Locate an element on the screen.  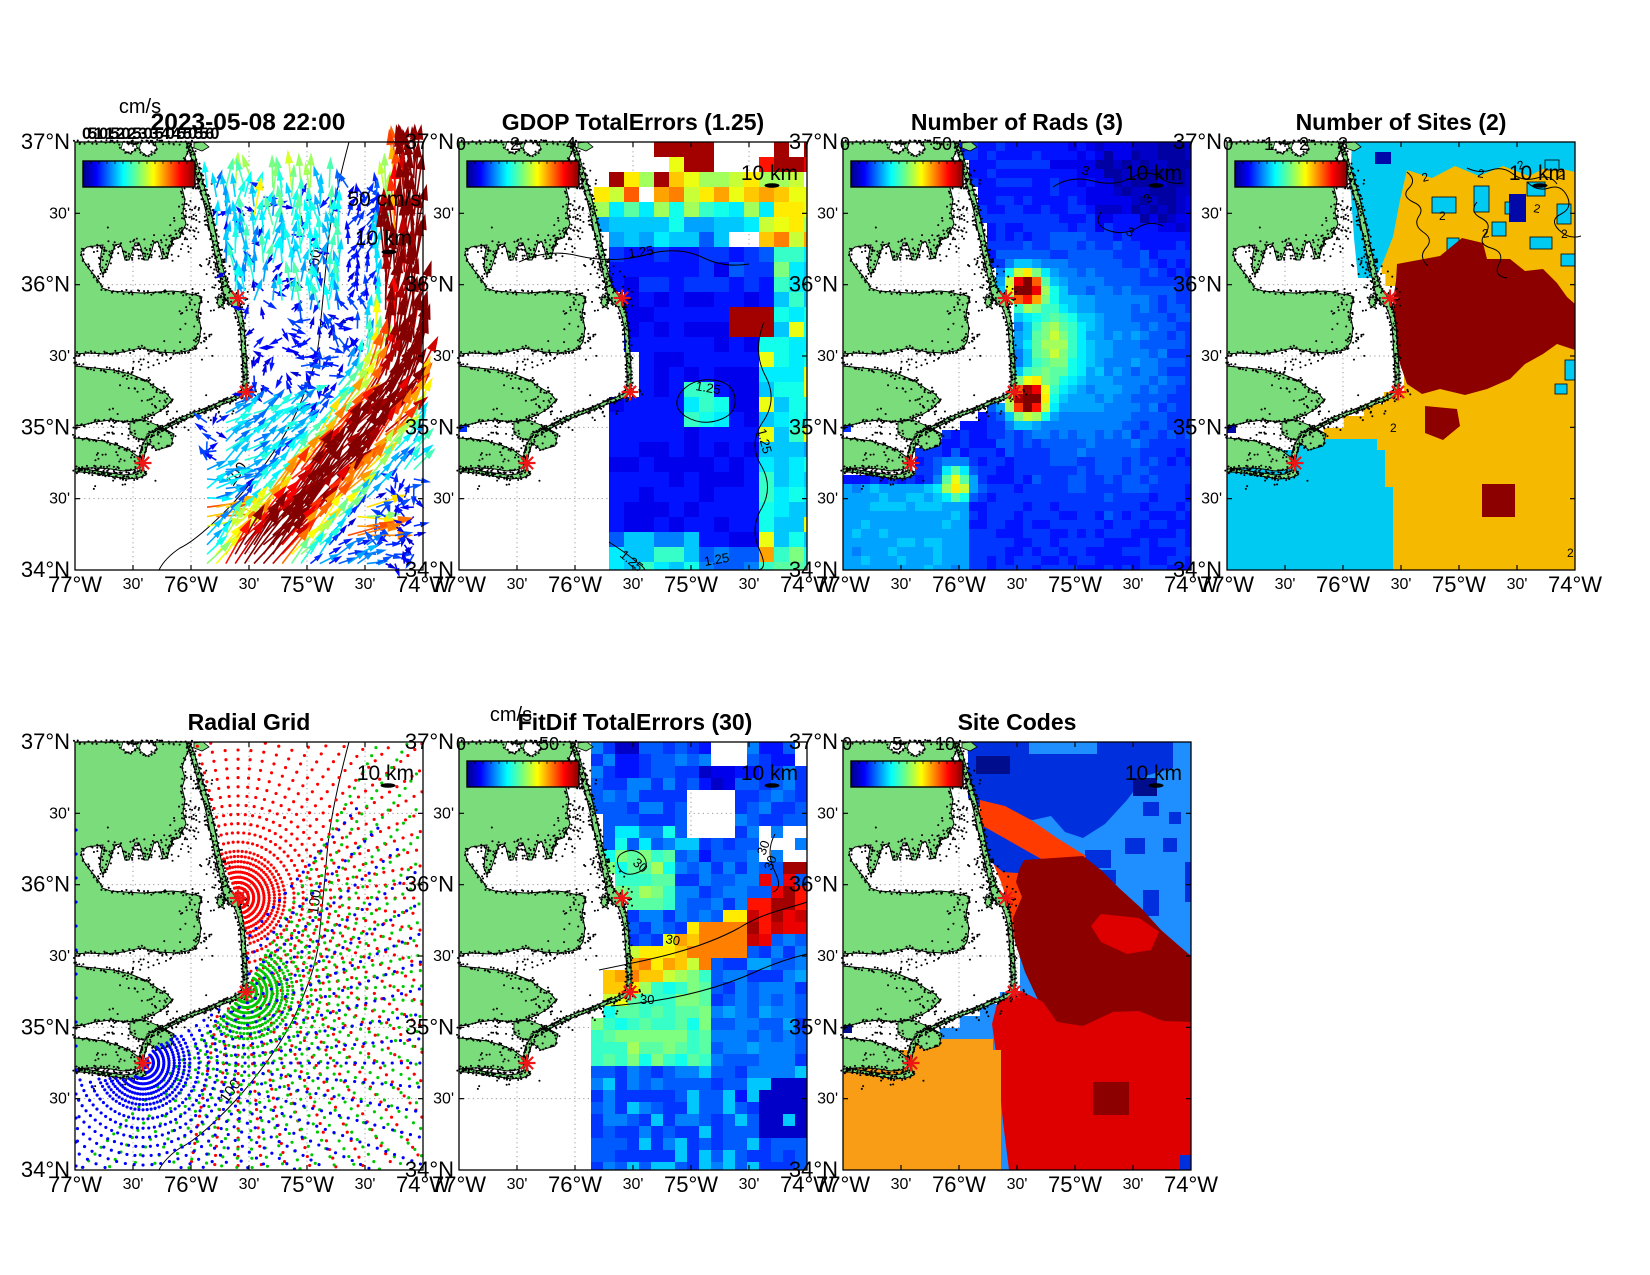
svg-text: 100 is located at coordinates (315, 902).